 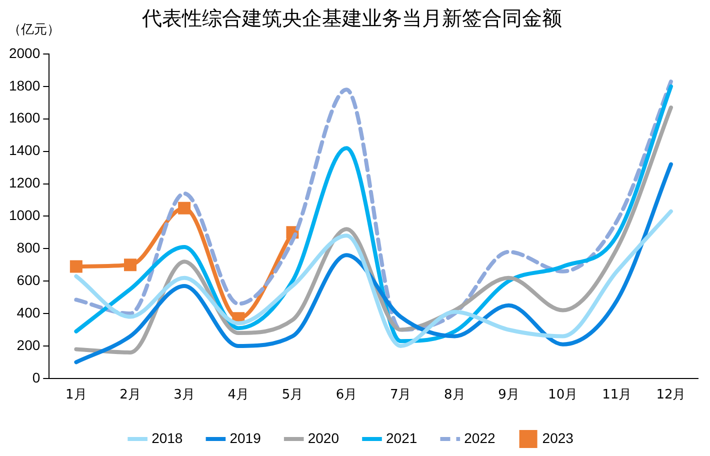 What do you see at coordinates (28, 344) in the screenshot?
I see `y-tick-label: 200` at bounding box center [28, 344].